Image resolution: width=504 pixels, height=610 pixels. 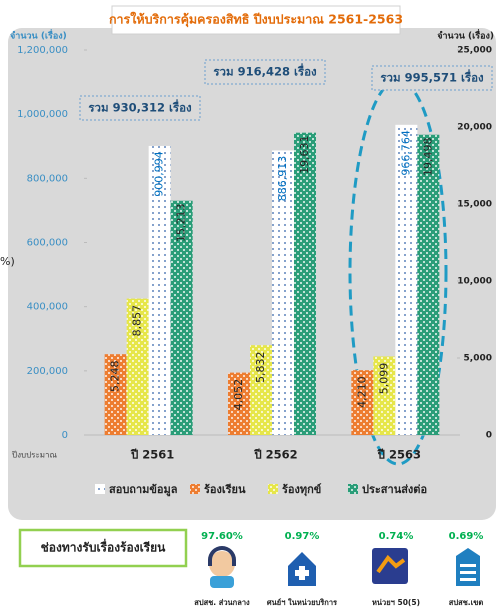 I want to click on y-tick-label: 1,200,000, so click(x=42, y=50).